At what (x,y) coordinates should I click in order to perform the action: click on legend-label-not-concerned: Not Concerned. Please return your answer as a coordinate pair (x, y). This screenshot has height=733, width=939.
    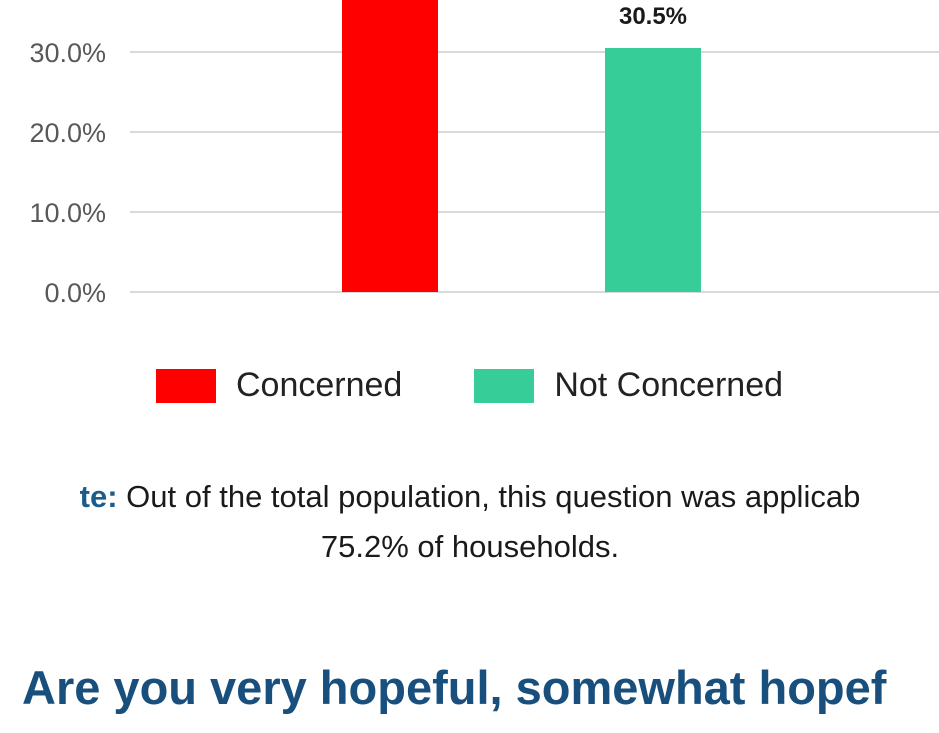
    Looking at the image, I should click on (669, 385).